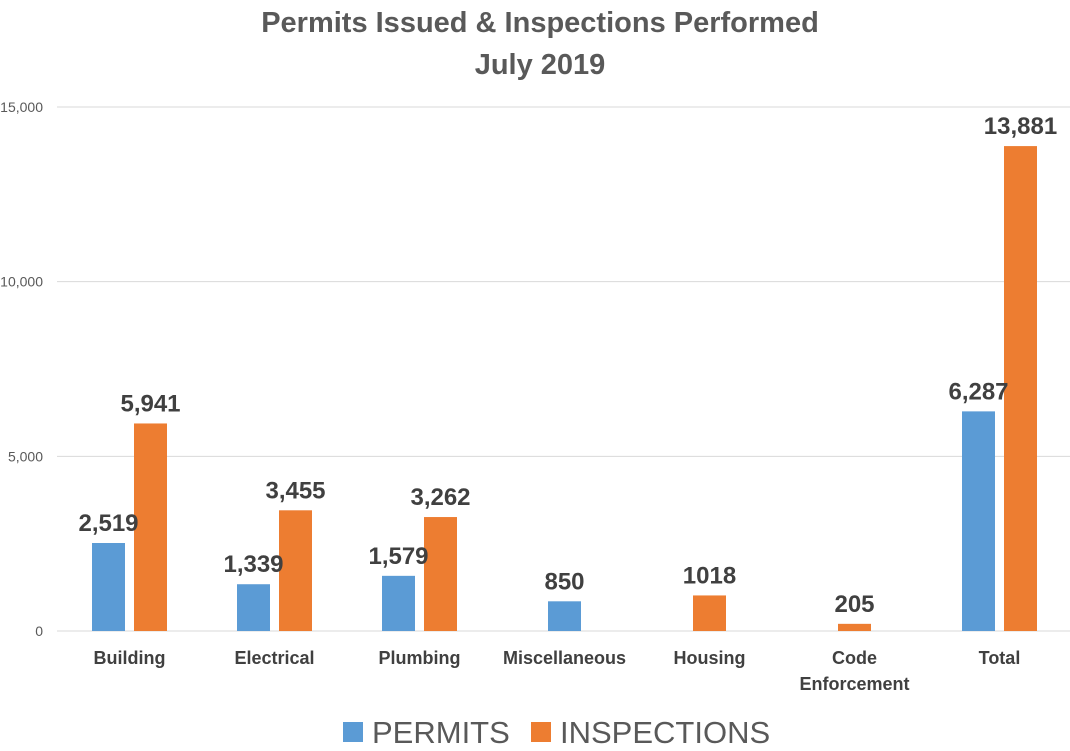 This screenshot has height=751, width=1070. Describe the element at coordinates (130, 658) in the screenshot. I see `x-tick-label: Building` at that location.